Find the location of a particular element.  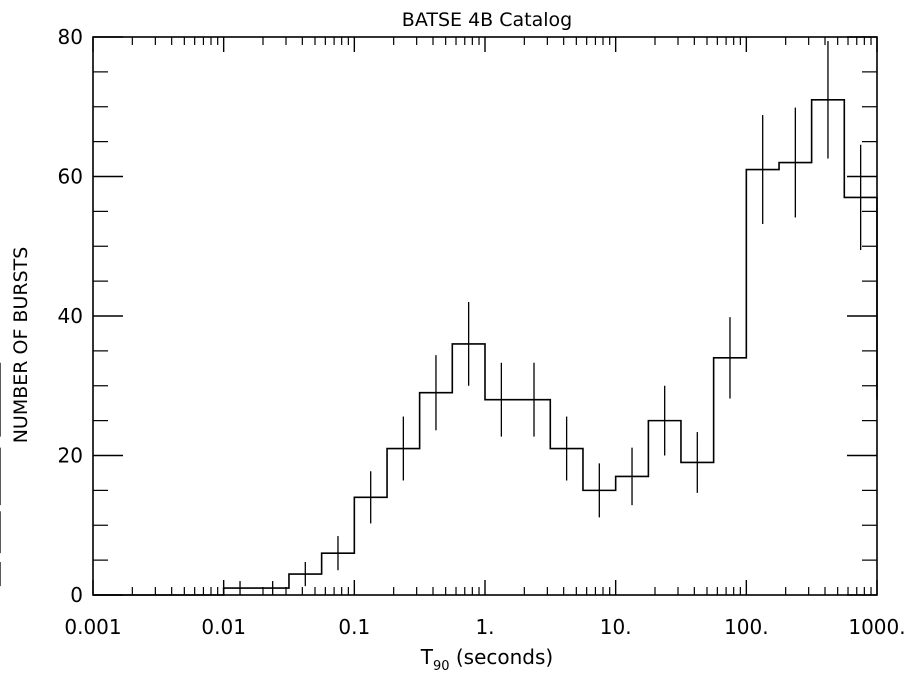

x-axis-label: T90 (seconds) is located at coordinates (486, 658).